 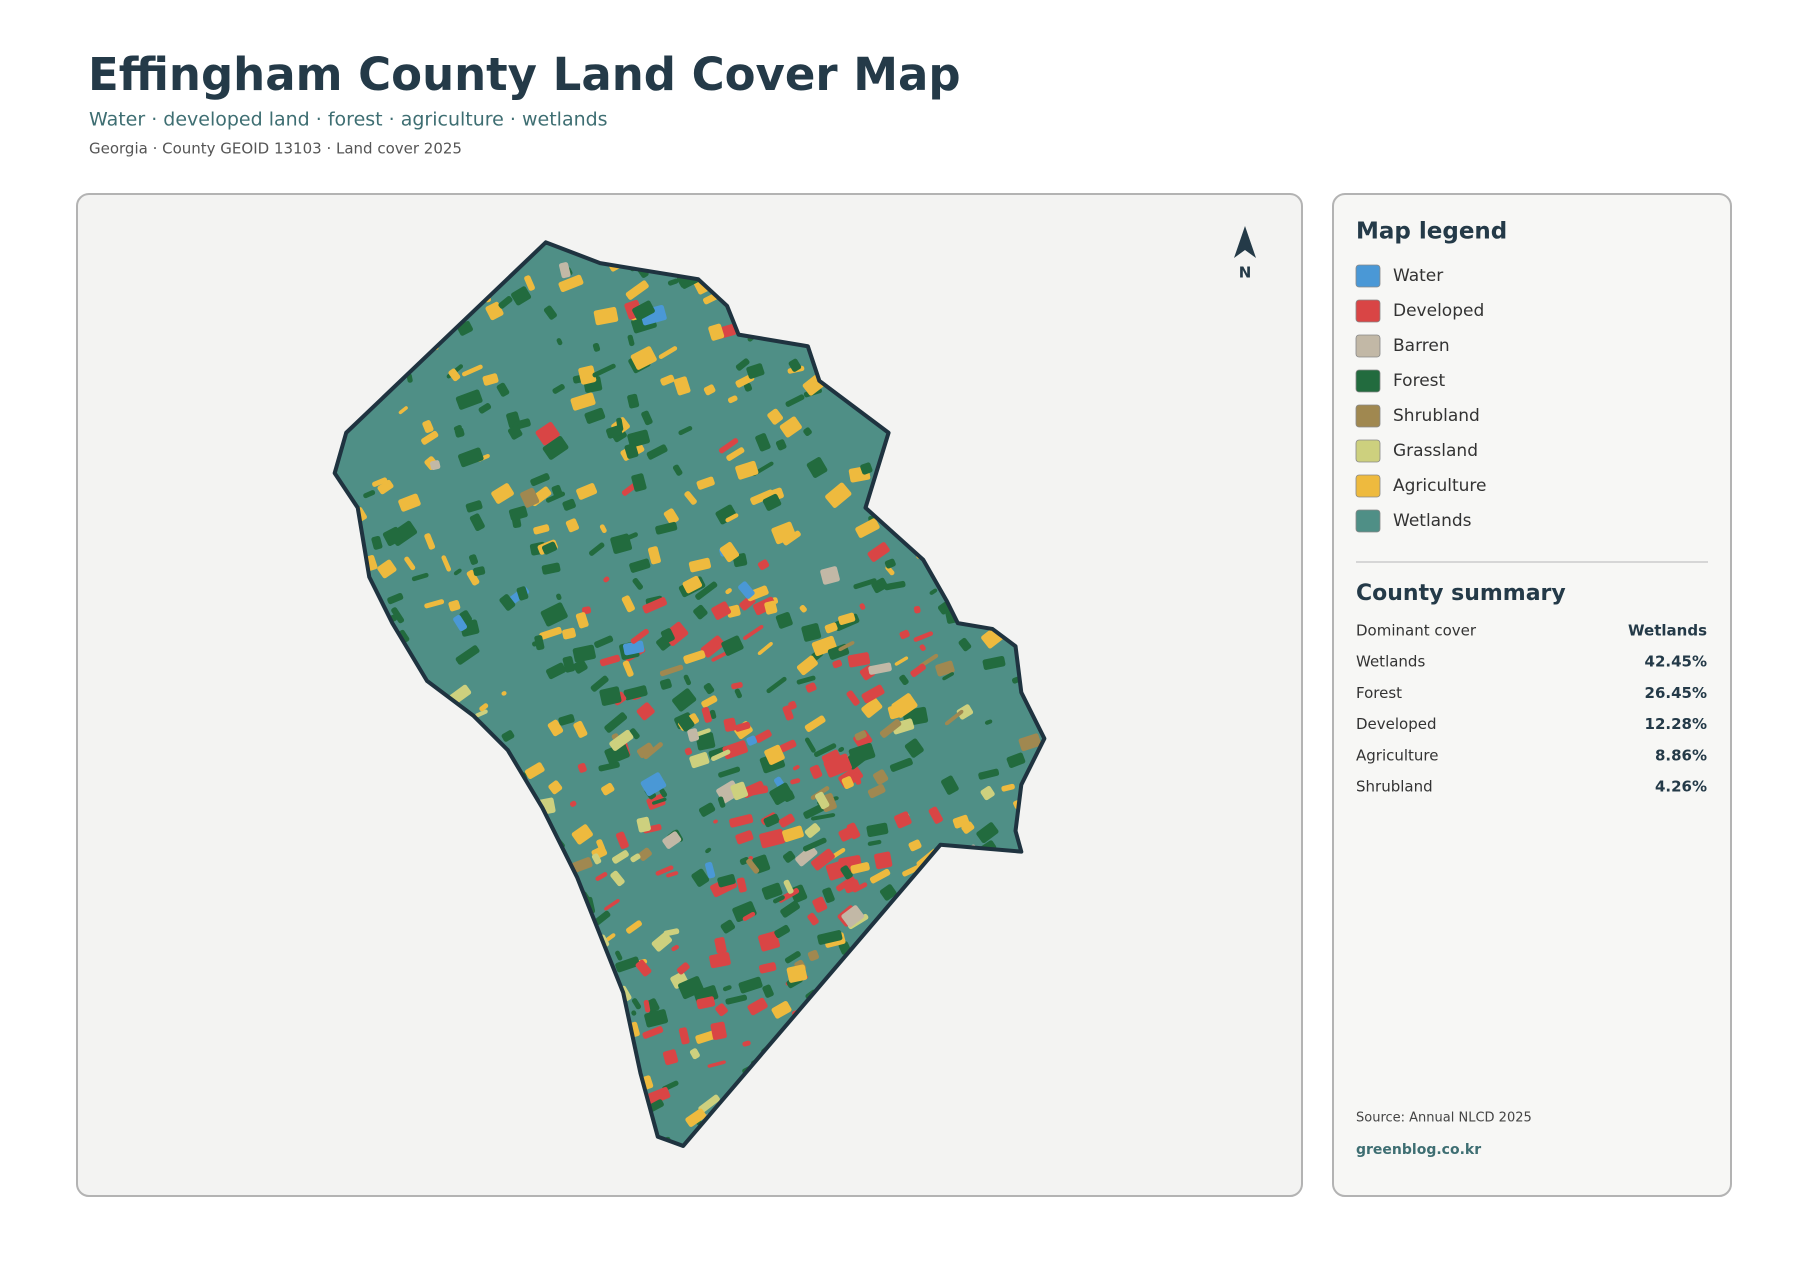 I want to click on legend-label: Barren, so click(x=1421, y=346).